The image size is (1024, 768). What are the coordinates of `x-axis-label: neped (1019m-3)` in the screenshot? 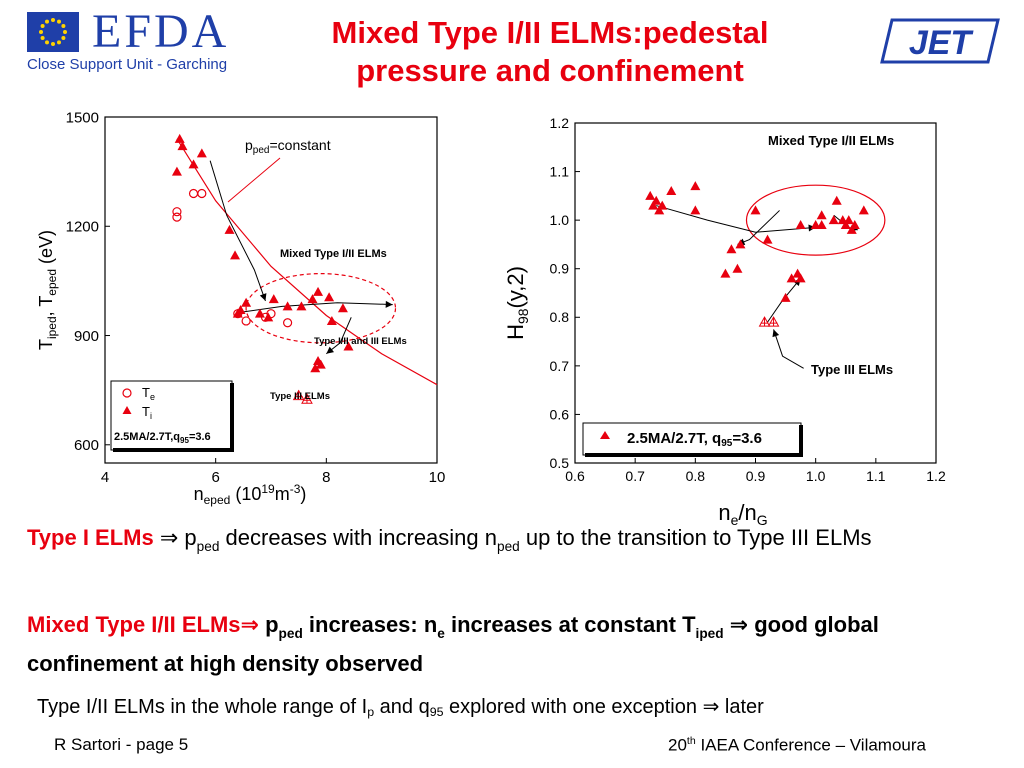 It's located at (250, 494).